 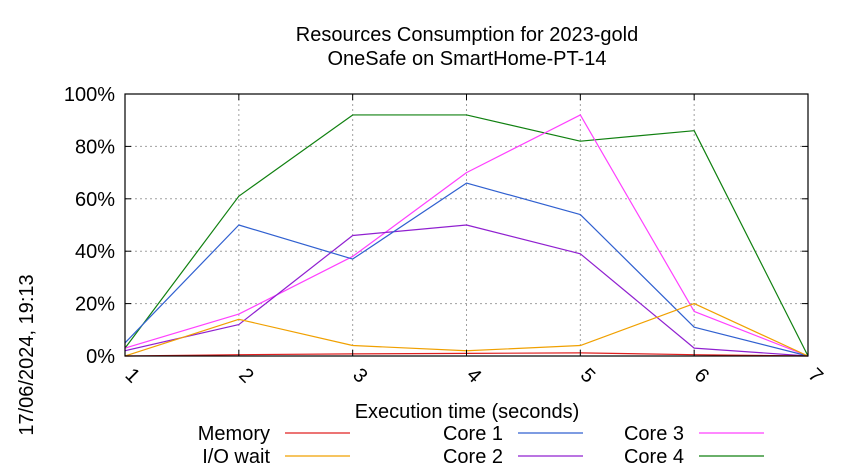 I want to click on legend-label: Core 3, so click(x=654, y=434).